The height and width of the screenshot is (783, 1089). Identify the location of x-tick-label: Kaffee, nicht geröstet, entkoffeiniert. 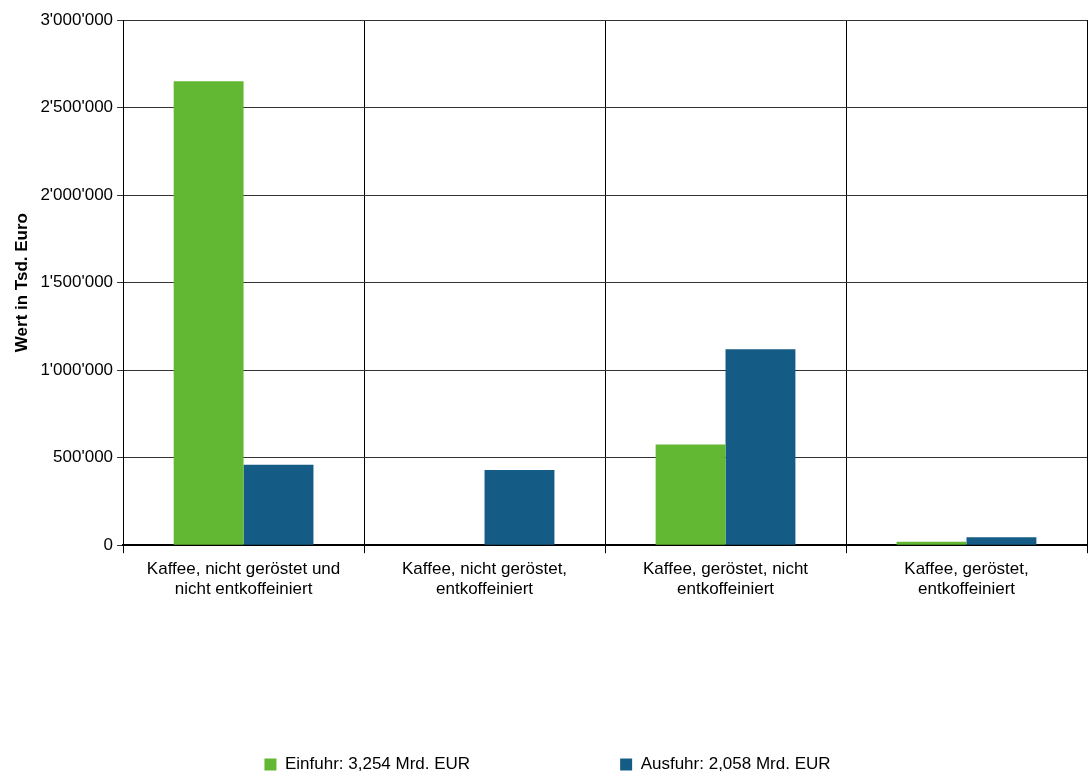
(485, 579).